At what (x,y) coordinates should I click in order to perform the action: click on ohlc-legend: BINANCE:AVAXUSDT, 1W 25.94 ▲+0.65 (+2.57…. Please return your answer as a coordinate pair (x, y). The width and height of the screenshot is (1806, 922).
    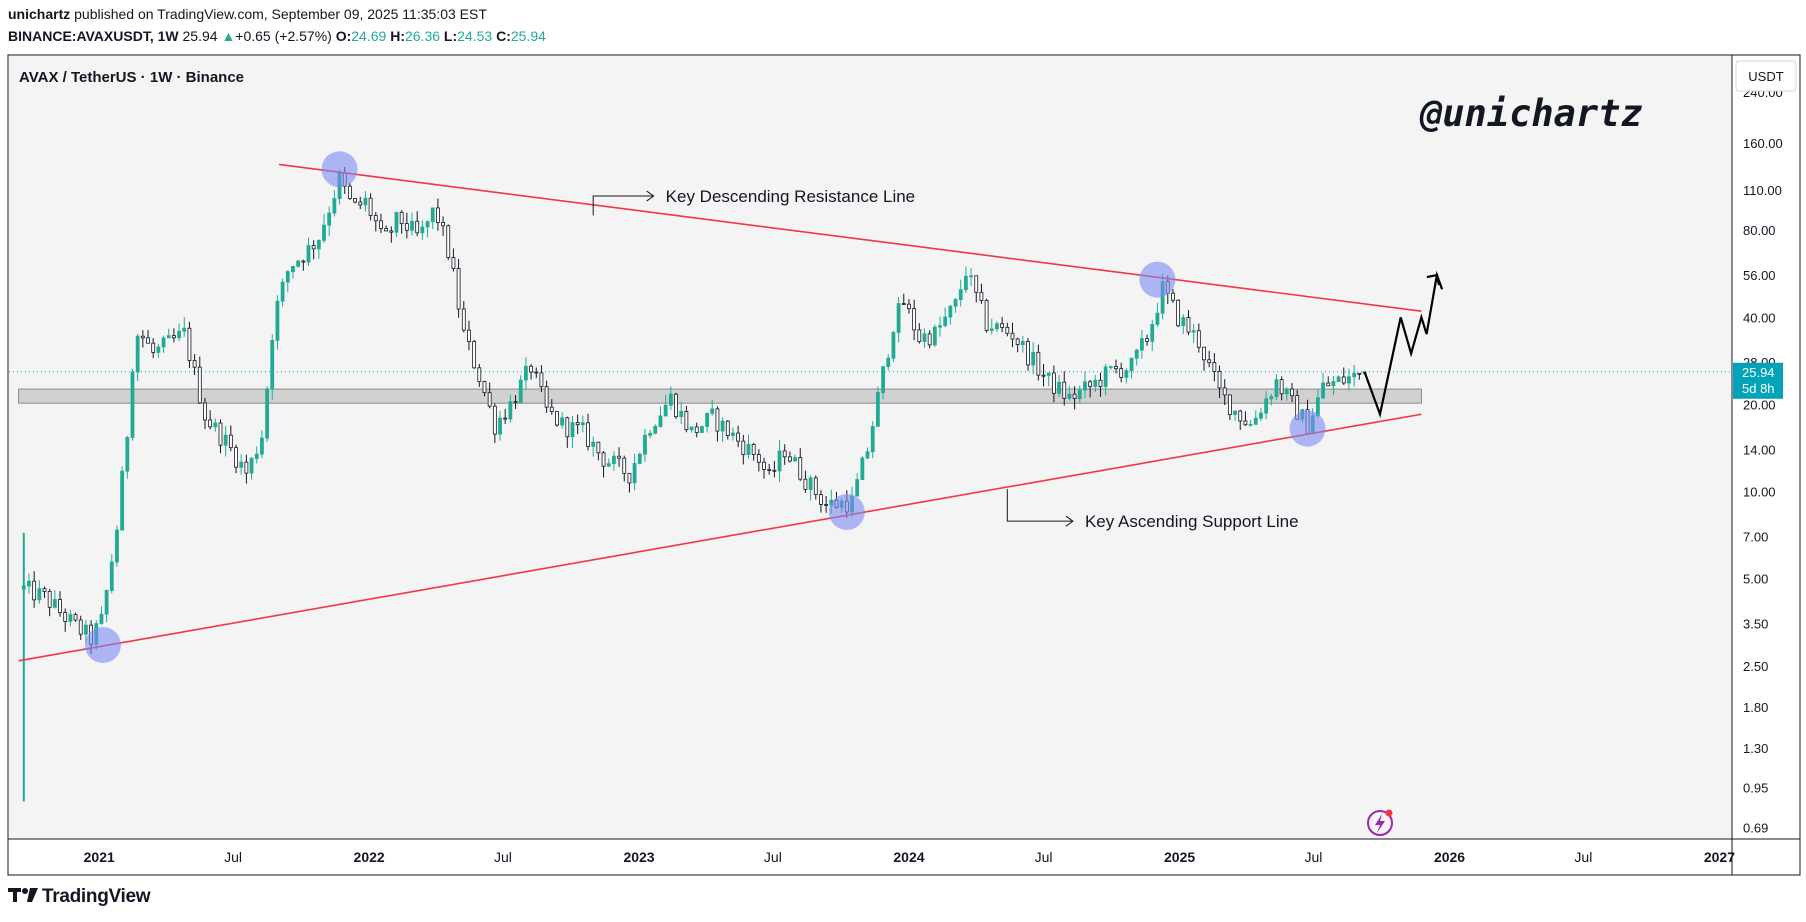
    Looking at the image, I should click on (277, 36).